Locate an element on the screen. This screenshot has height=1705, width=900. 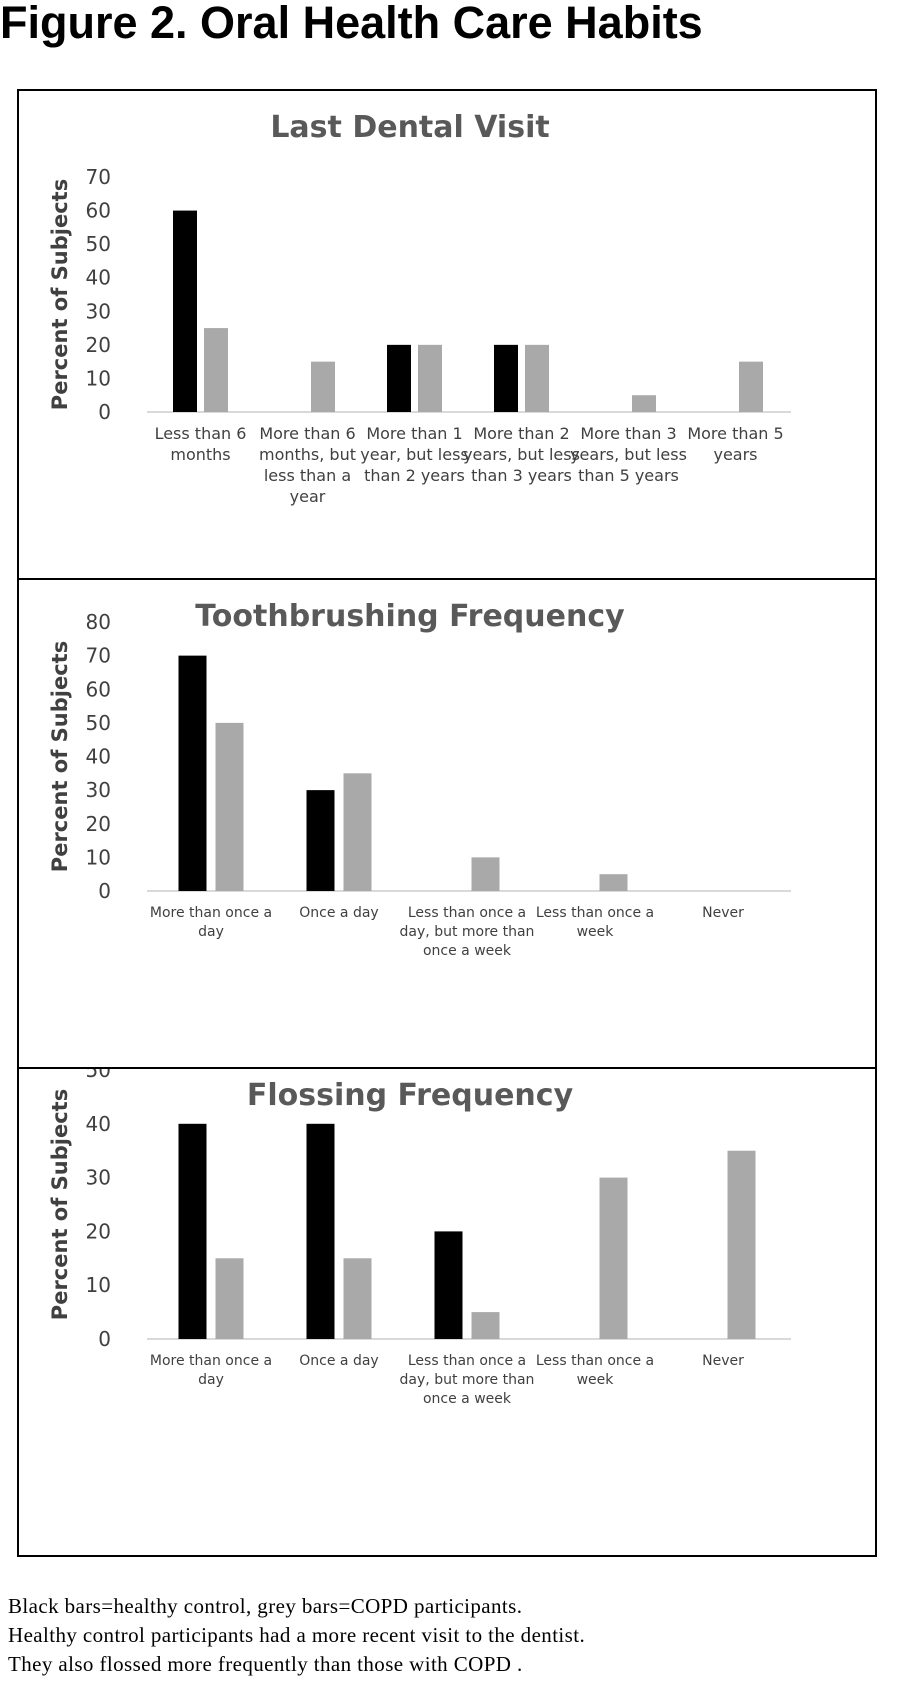
x-category-label-line: More than 5 is located at coordinates (735, 433).